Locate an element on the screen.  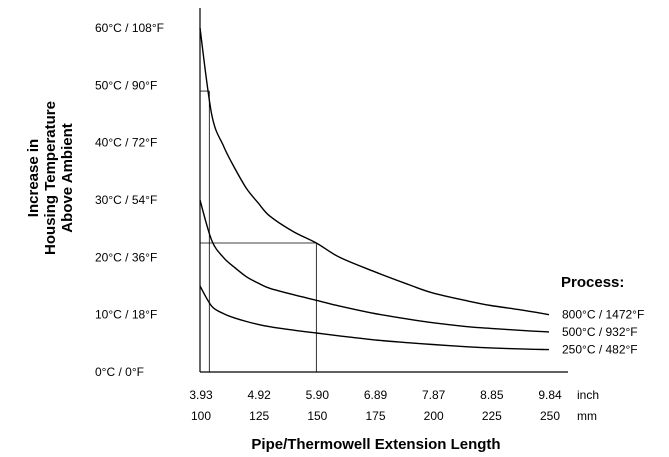
x-tick-label-inch: 6.89 is located at coordinates (376, 395).